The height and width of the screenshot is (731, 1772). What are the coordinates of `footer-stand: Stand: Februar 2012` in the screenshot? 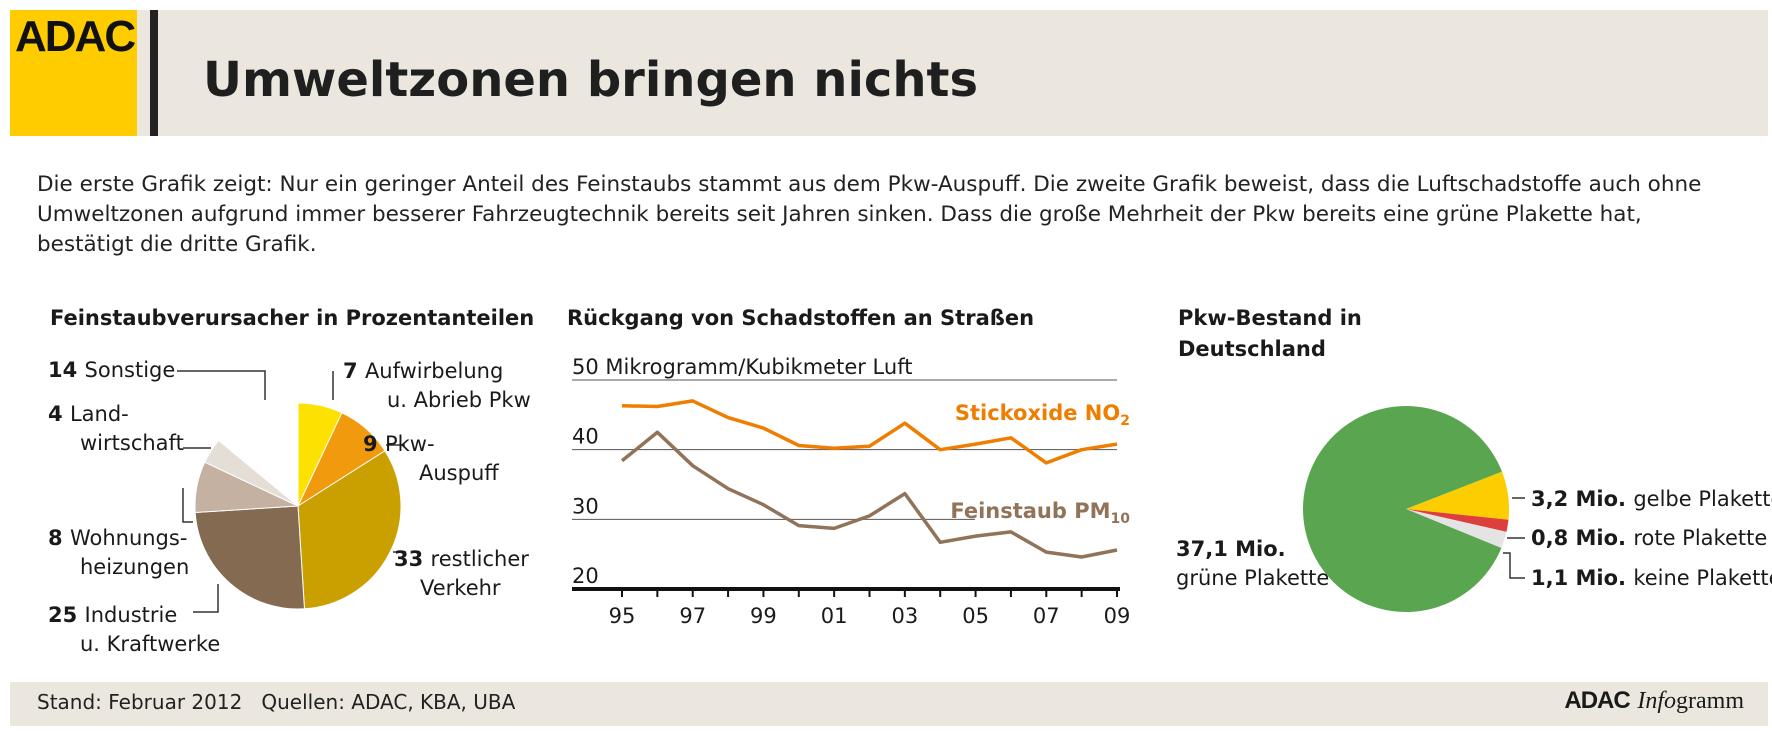 It's located at (140, 702).